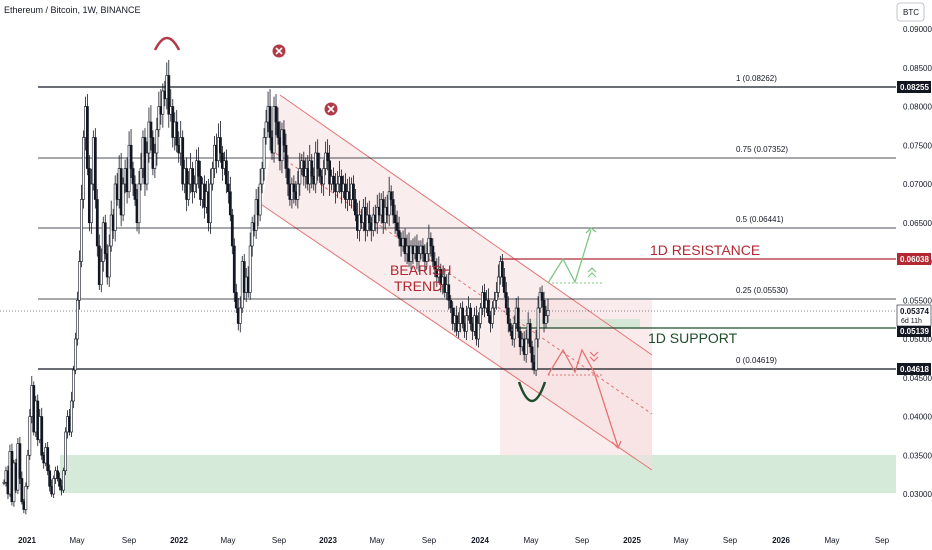  What do you see at coordinates (914, 331) in the screenshot?
I see `price-tag-support: 0.05139` at bounding box center [914, 331].